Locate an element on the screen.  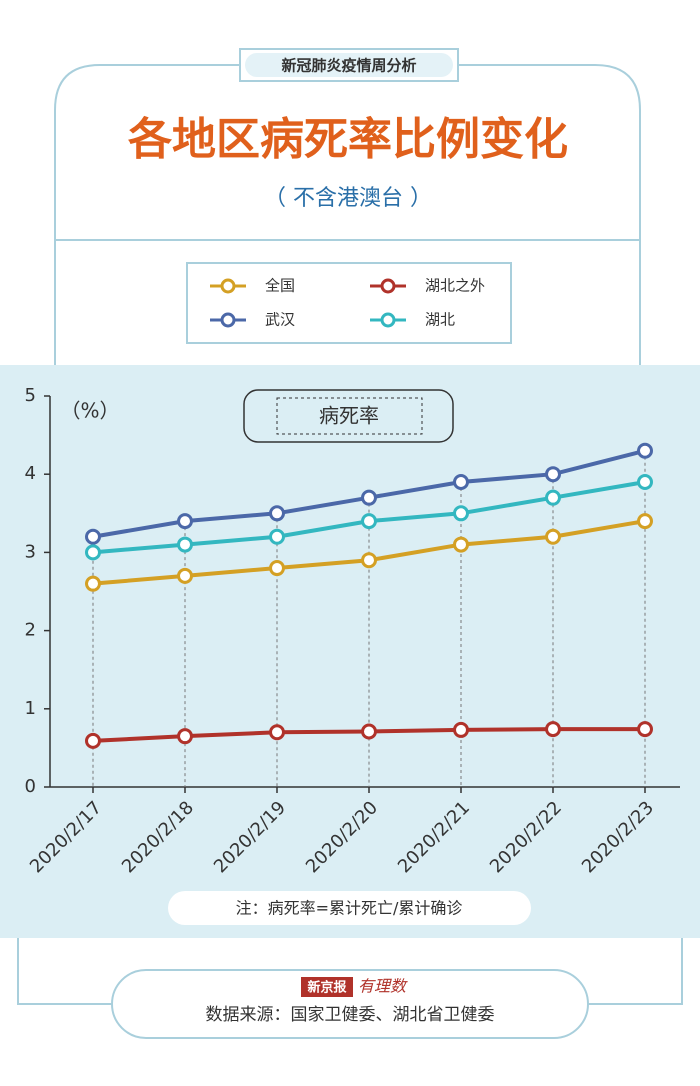
legend-box is located at coordinates (349, 303).